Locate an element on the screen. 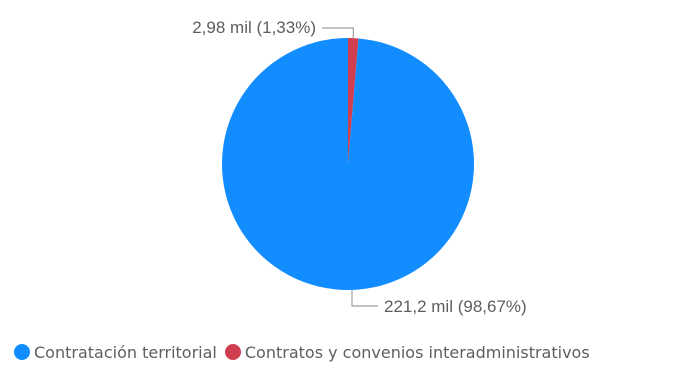  data-label-territorial: 221,2 mil (98,67%) is located at coordinates (455, 306).